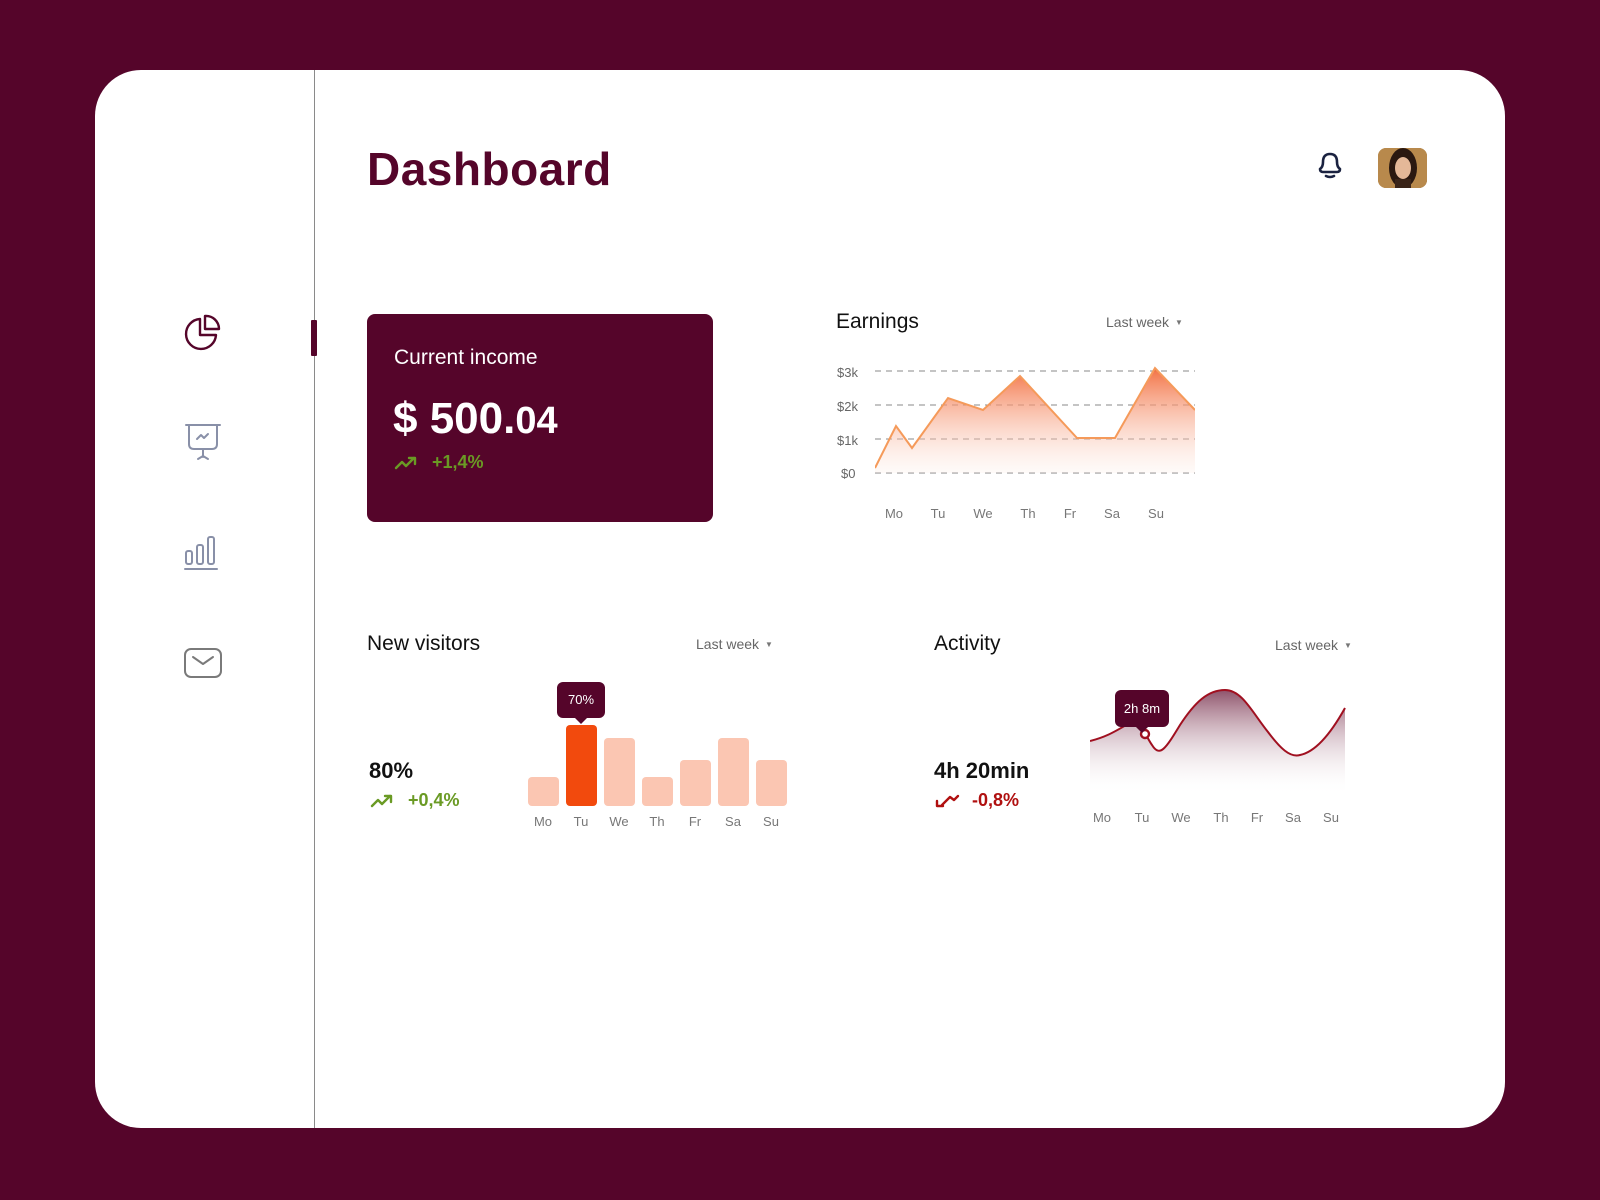 The width and height of the screenshot is (1600, 1200). What do you see at coordinates (314, 599) in the screenshot?
I see `sidebar-divider` at bounding box center [314, 599].